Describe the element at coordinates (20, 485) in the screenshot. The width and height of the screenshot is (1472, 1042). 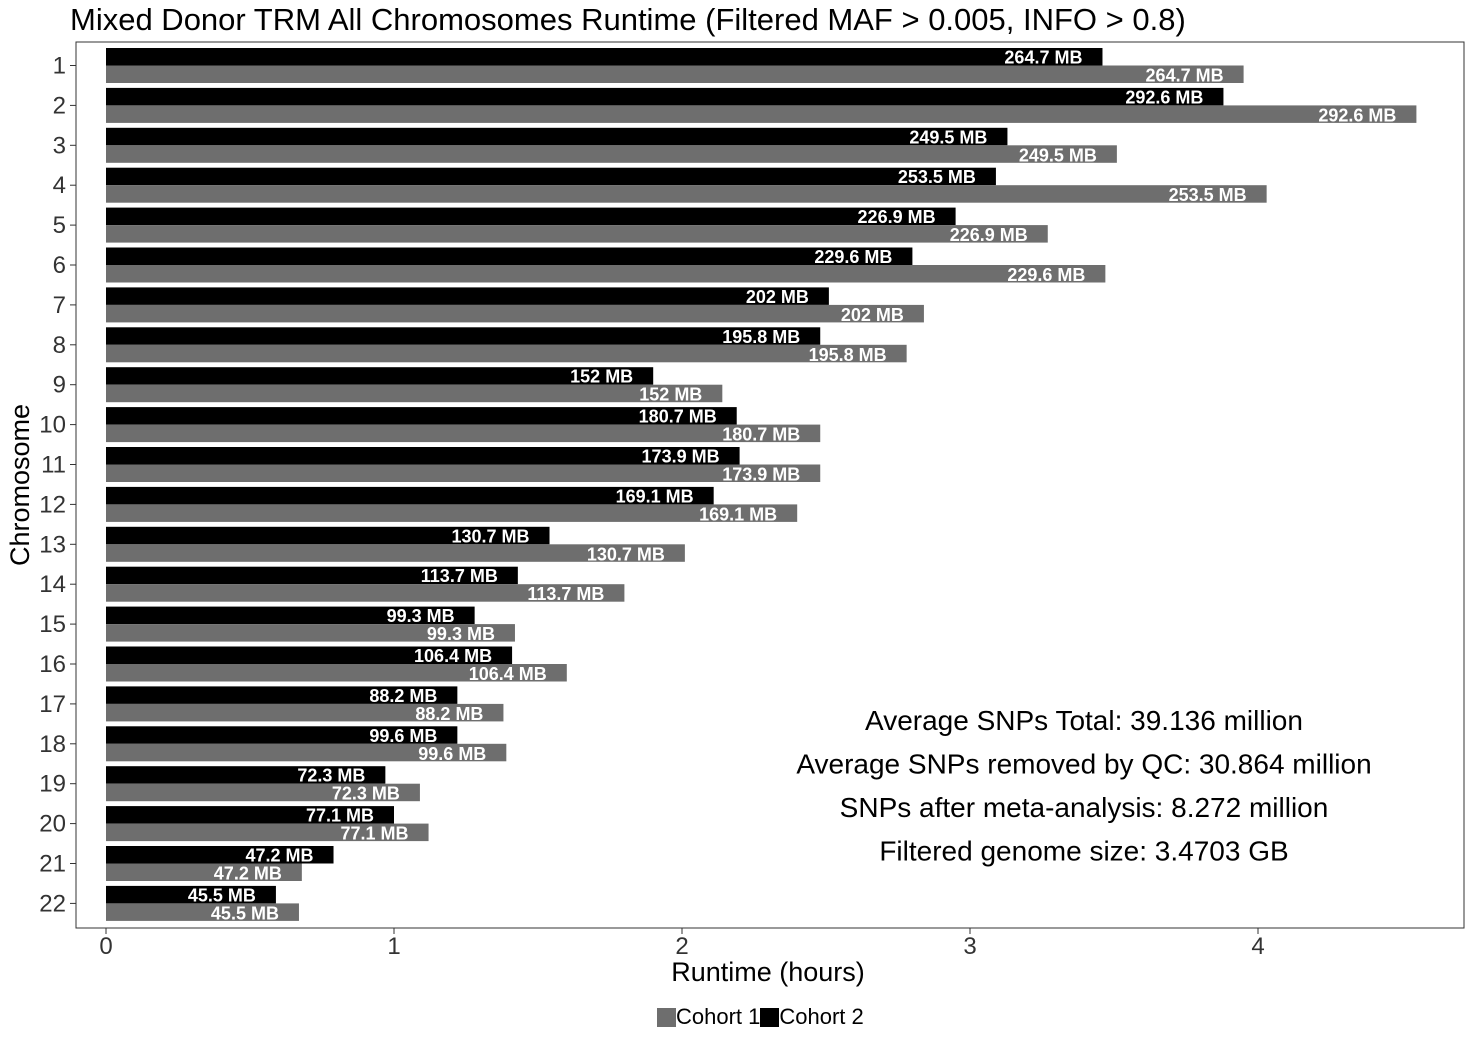
I see `y-axis-title: Chromosome` at that location.